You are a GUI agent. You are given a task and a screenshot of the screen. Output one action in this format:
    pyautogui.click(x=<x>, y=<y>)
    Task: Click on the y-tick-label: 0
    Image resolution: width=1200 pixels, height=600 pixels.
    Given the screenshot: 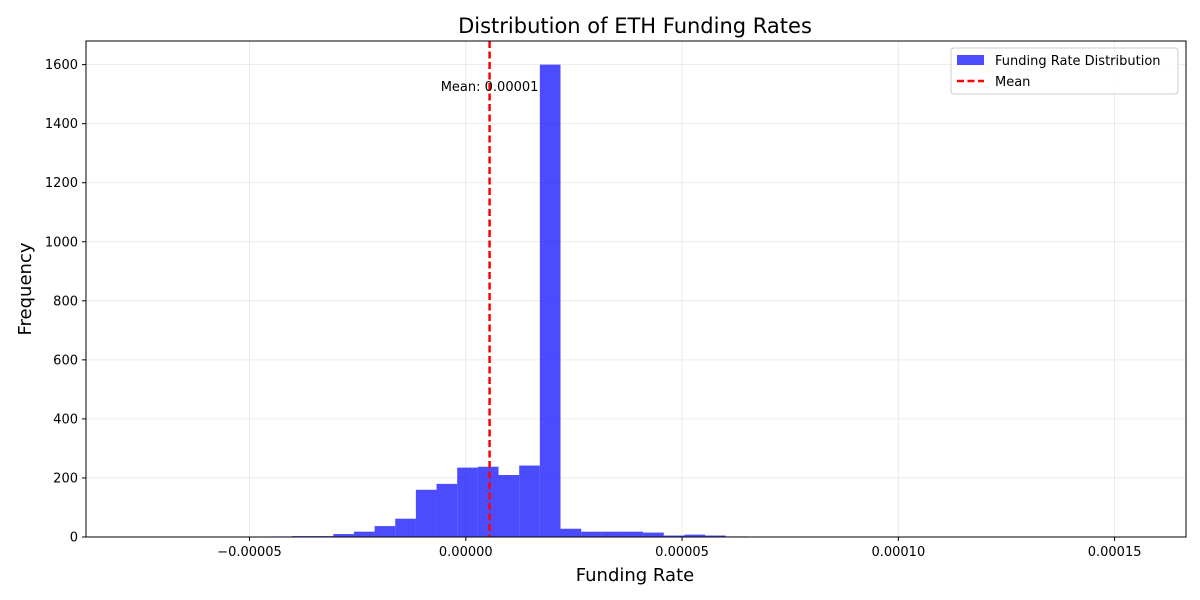 What is the action you would take?
    pyautogui.click(x=74, y=538)
    